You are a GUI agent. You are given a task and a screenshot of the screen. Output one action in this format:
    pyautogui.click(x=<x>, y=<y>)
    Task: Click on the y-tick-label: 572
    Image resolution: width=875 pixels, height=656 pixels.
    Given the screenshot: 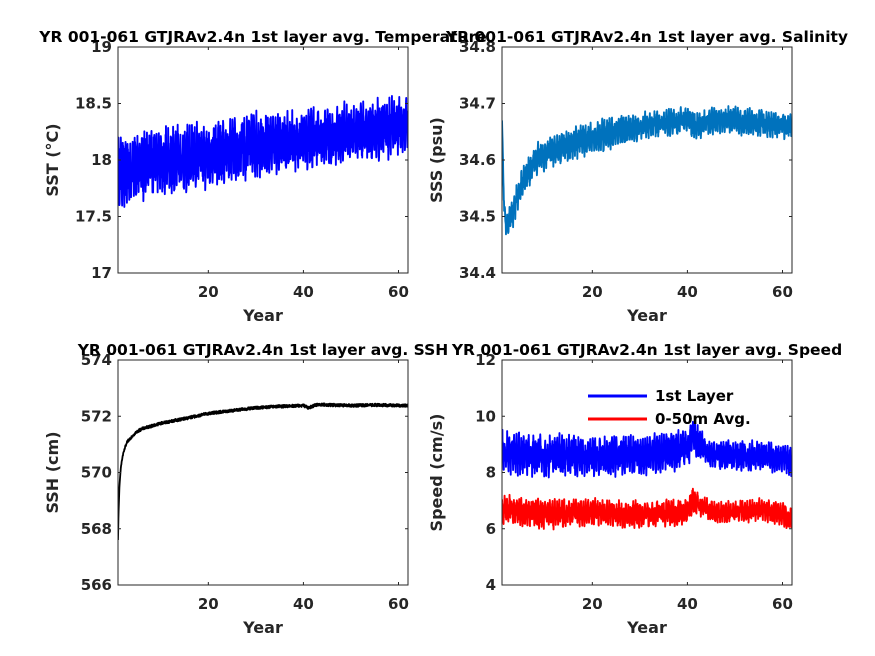 What is the action you would take?
    pyautogui.click(x=96, y=416)
    